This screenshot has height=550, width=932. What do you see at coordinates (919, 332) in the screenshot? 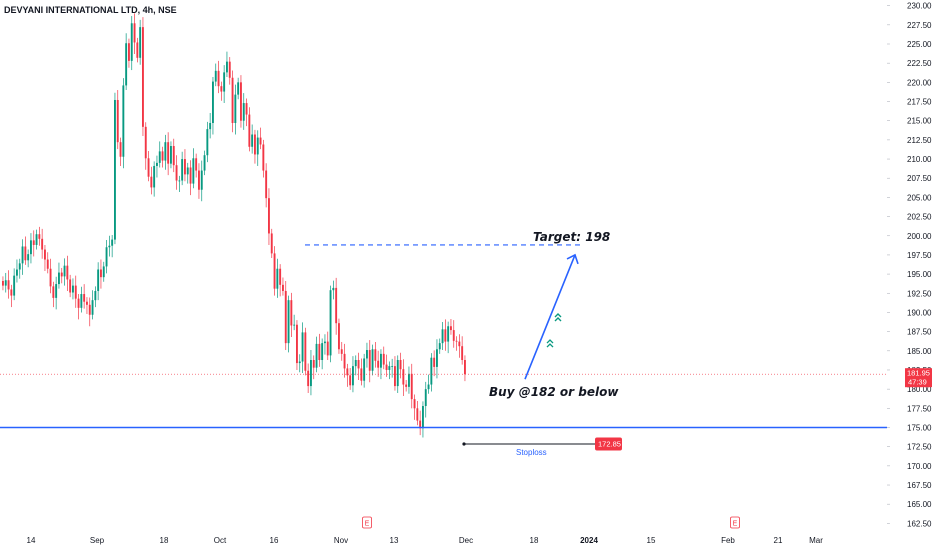
I see `y-tick-label: 187.50` at bounding box center [919, 332].